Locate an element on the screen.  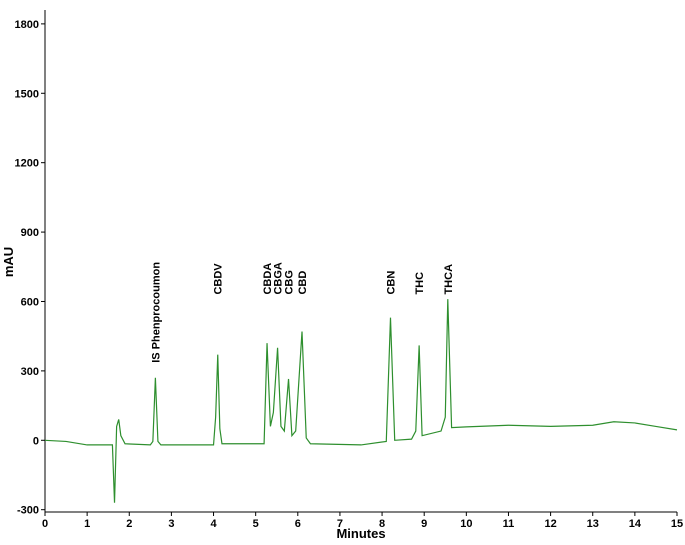
peak-label: CBGA is located at coordinates (279, 278).